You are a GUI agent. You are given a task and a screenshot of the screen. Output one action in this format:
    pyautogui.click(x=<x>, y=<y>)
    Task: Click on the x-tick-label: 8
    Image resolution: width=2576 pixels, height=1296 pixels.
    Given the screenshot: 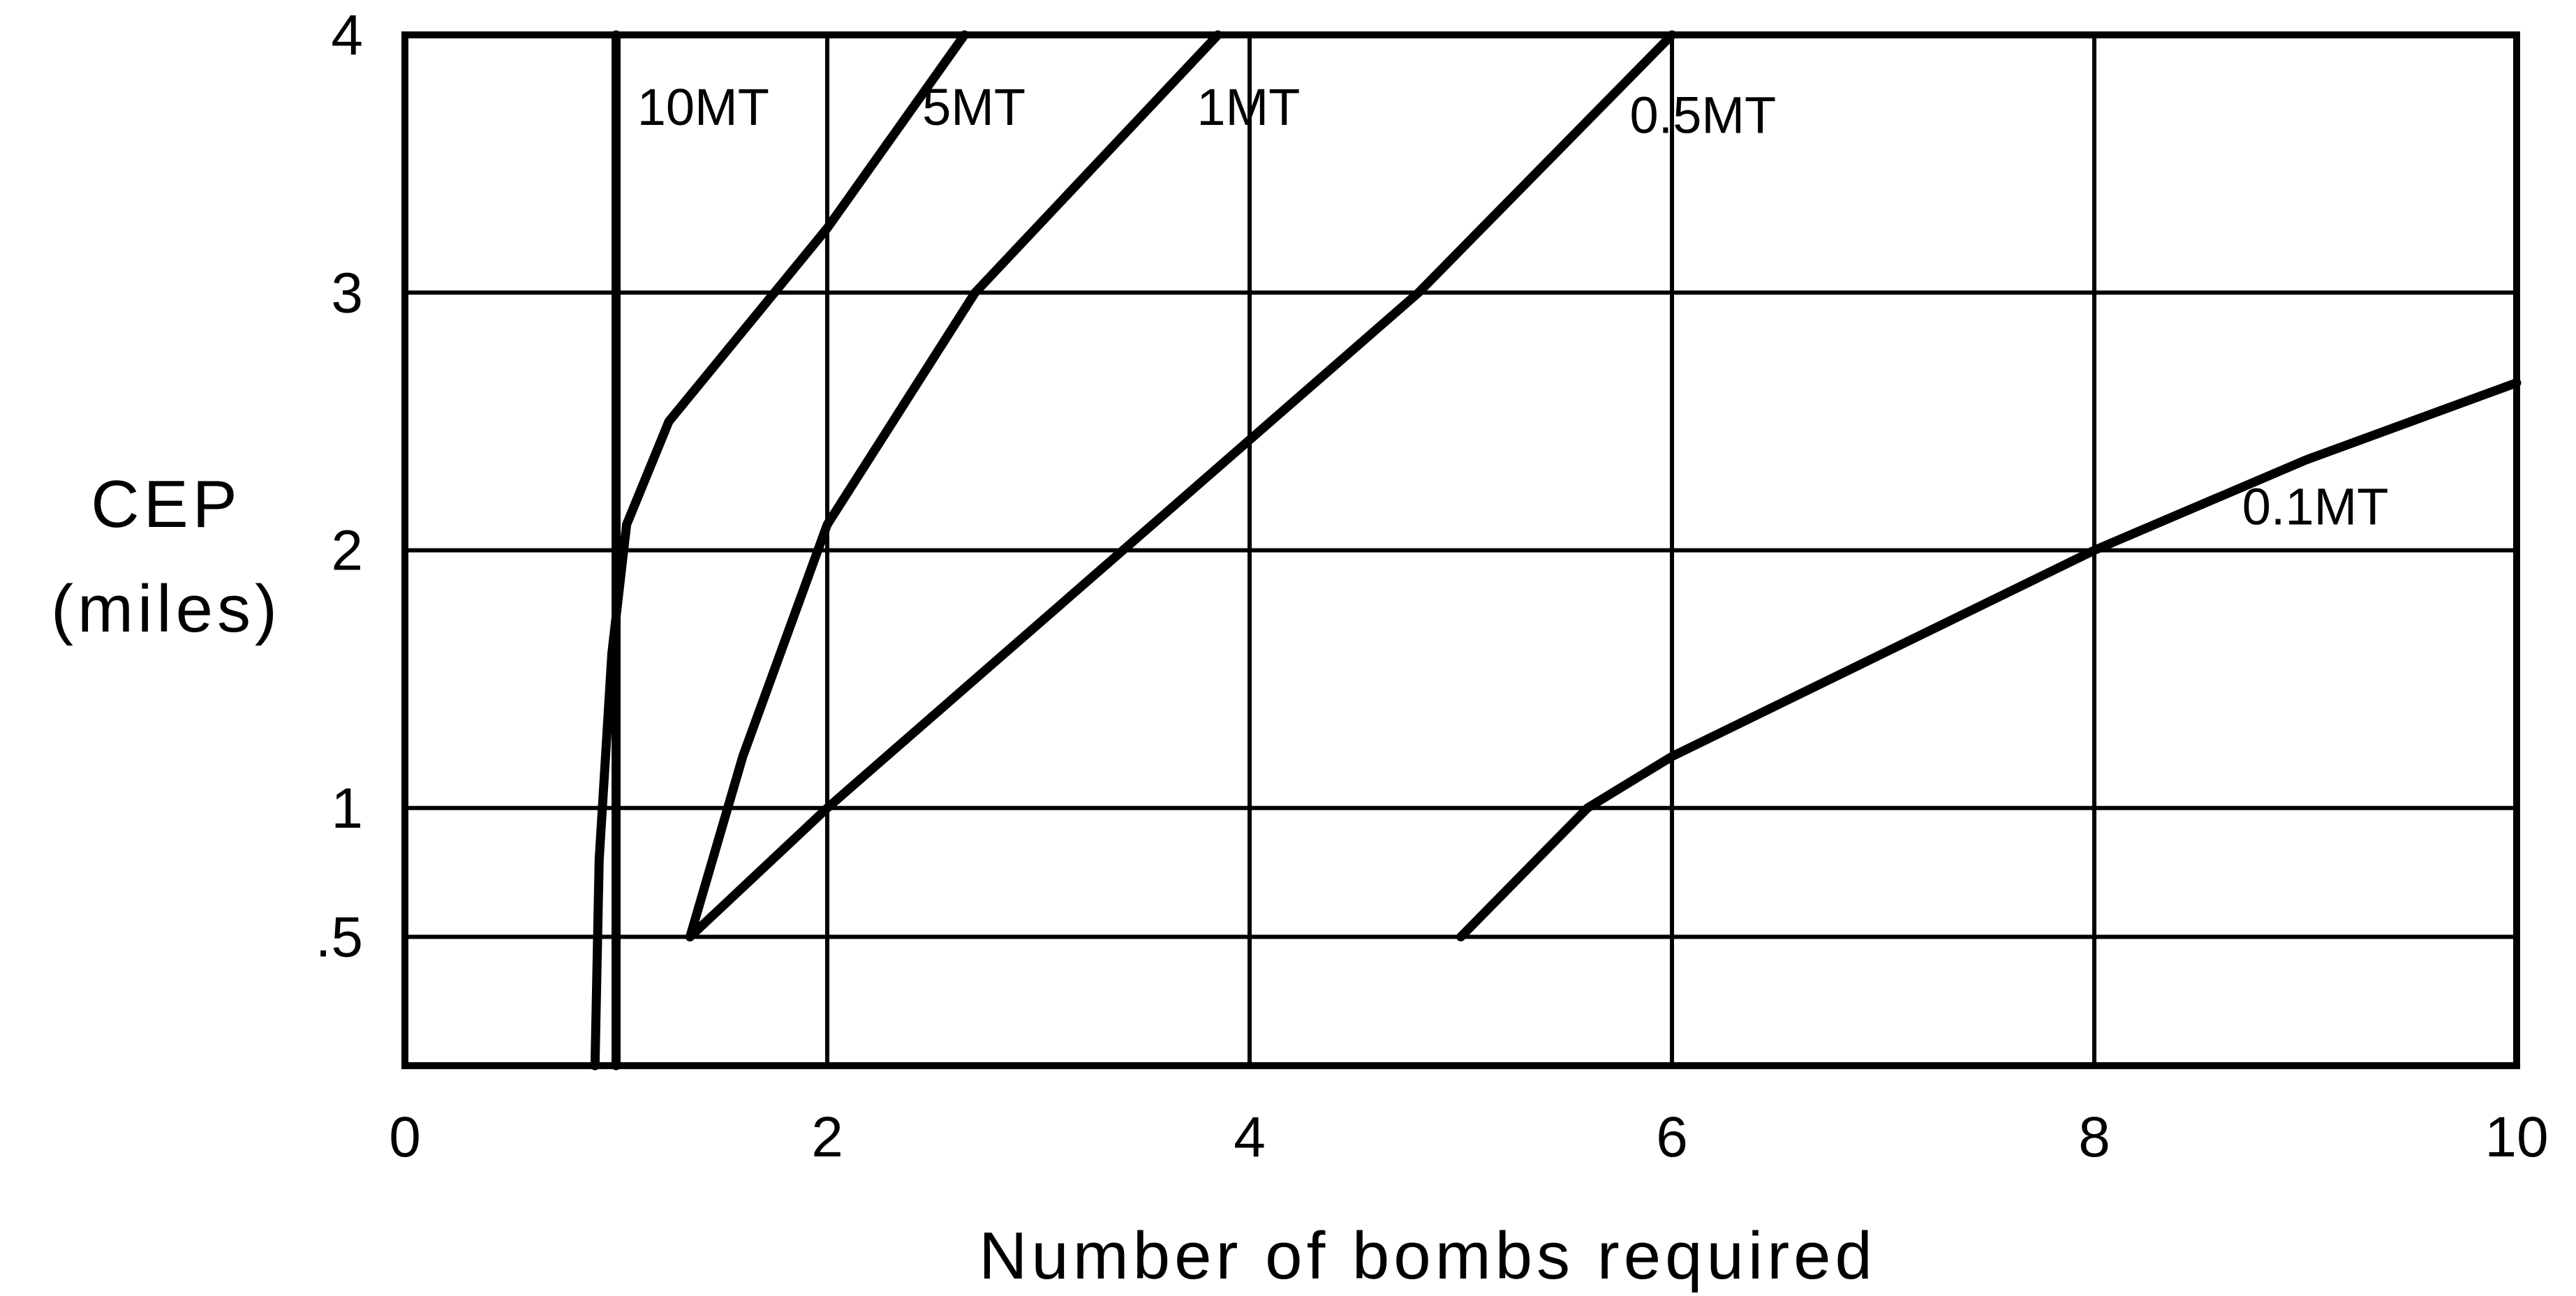 What is the action you would take?
    pyautogui.click(x=2094, y=1137)
    